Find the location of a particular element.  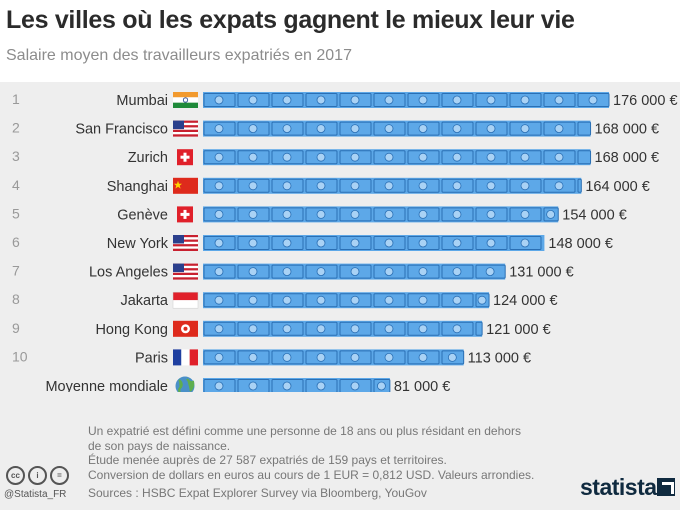

bar-row: 4 Shanghai 164 000 € is located at coordinates (331, 186).